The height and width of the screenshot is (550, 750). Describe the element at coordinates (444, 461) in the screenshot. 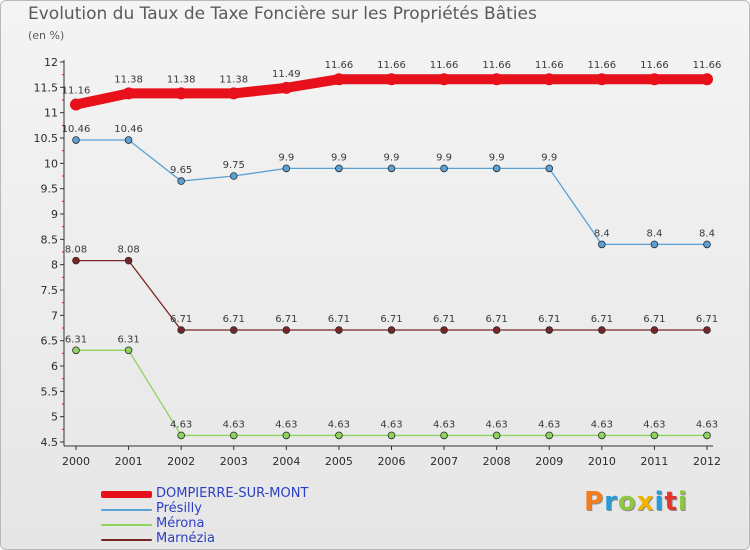

I see `x-tick-label: 2007` at that location.